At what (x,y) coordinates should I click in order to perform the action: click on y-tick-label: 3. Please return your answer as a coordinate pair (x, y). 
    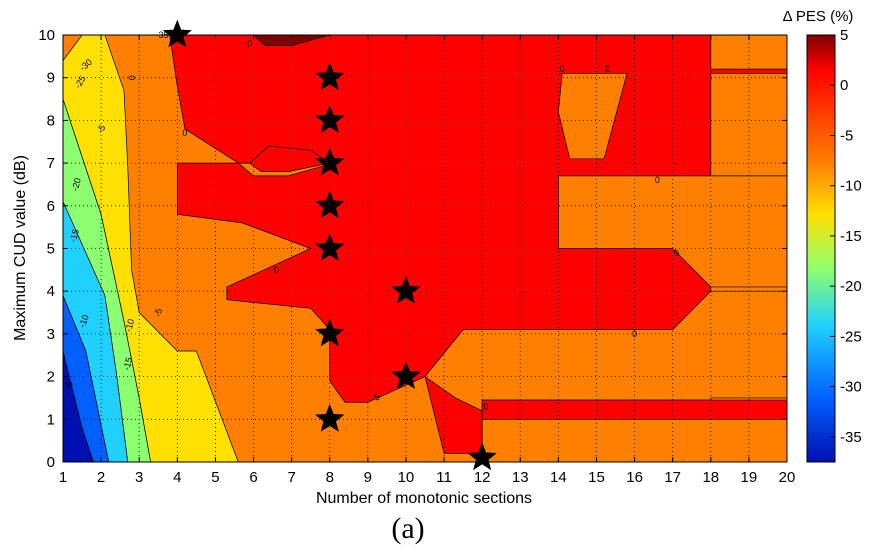
    Looking at the image, I should click on (51, 334).